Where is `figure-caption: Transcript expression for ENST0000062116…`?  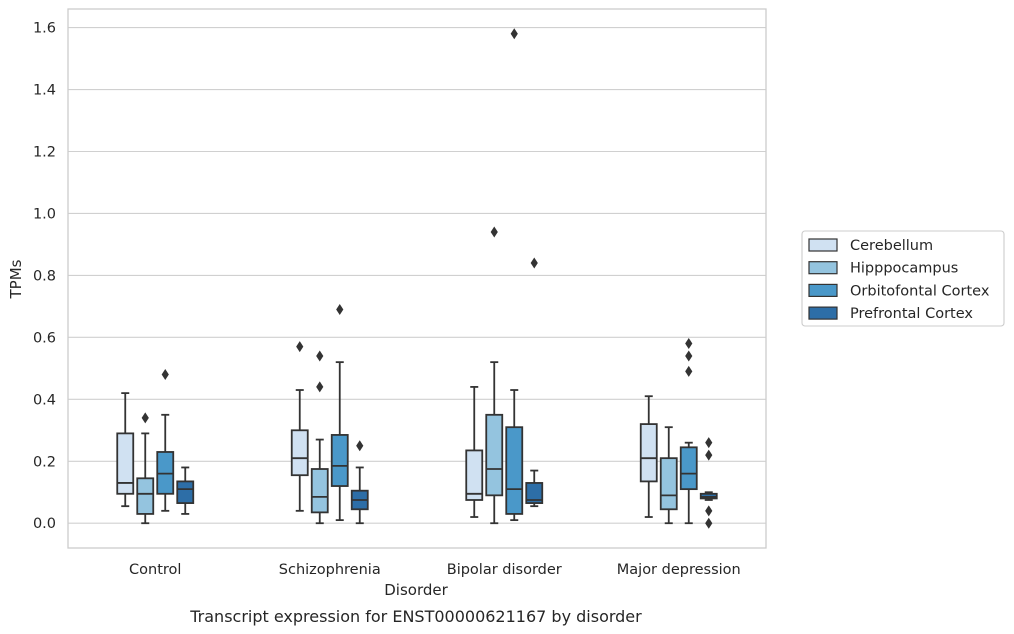
figure-caption: Transcript expression for ENST0000062116… is located at coordinates (415, 616).